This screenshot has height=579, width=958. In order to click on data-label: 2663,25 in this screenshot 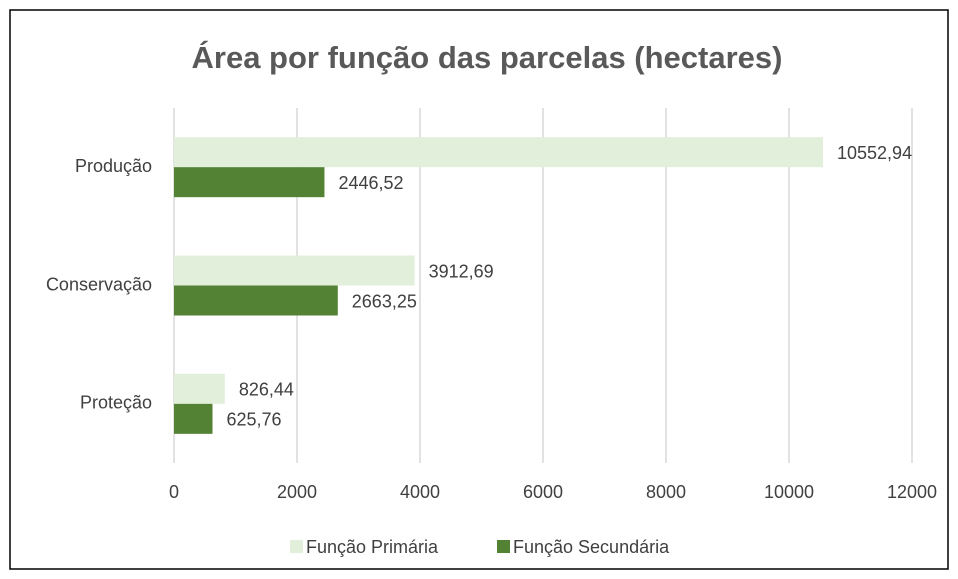, I will do `click(384, 301)`.